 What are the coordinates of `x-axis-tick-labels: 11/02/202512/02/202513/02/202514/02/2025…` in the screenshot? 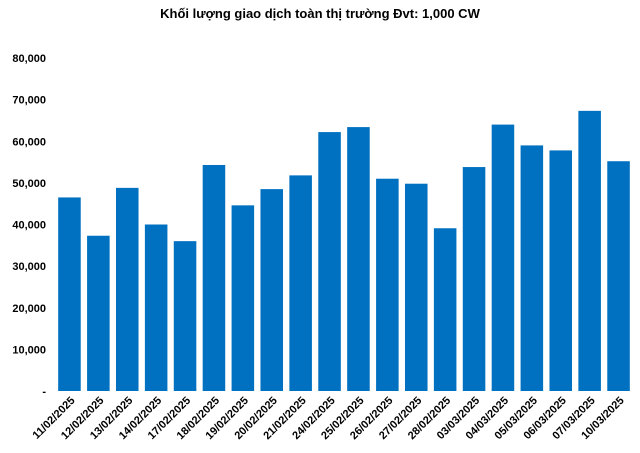 It's located at (329, 418).